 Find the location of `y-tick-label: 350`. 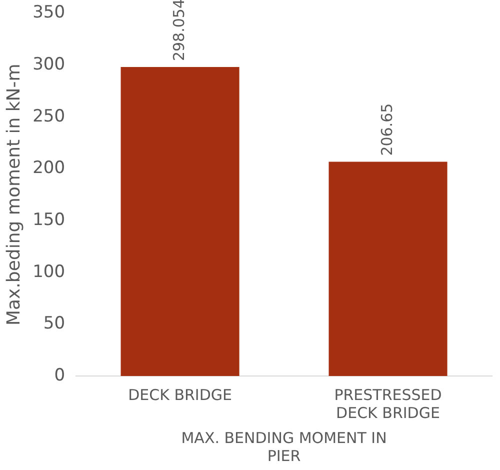

y-tick-label: 350 is located at coordinates (49, 12).